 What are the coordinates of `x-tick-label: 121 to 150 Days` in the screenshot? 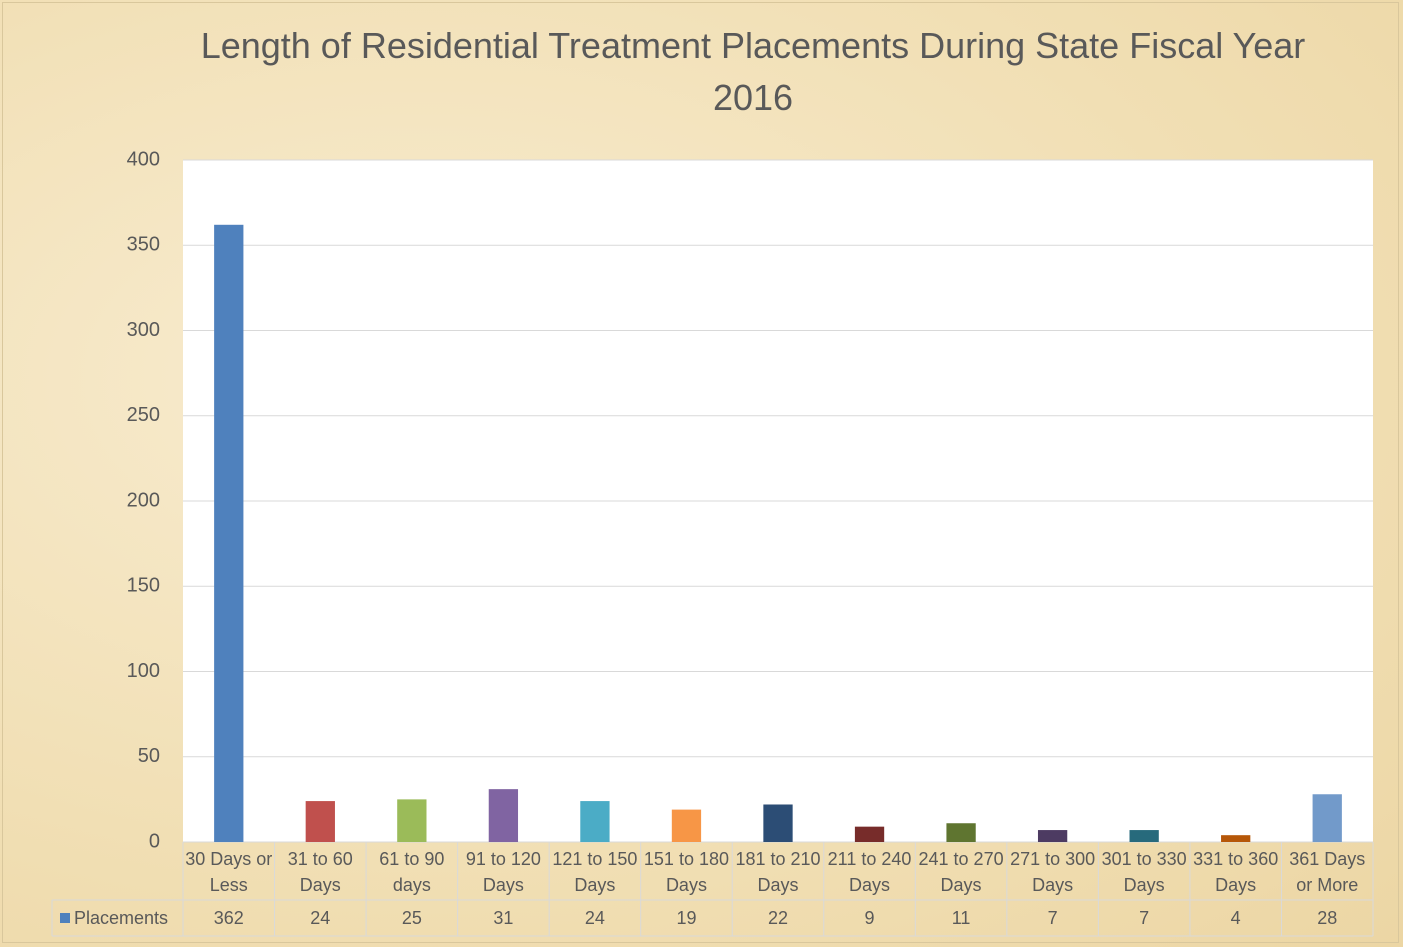 It's located at (595, 872).